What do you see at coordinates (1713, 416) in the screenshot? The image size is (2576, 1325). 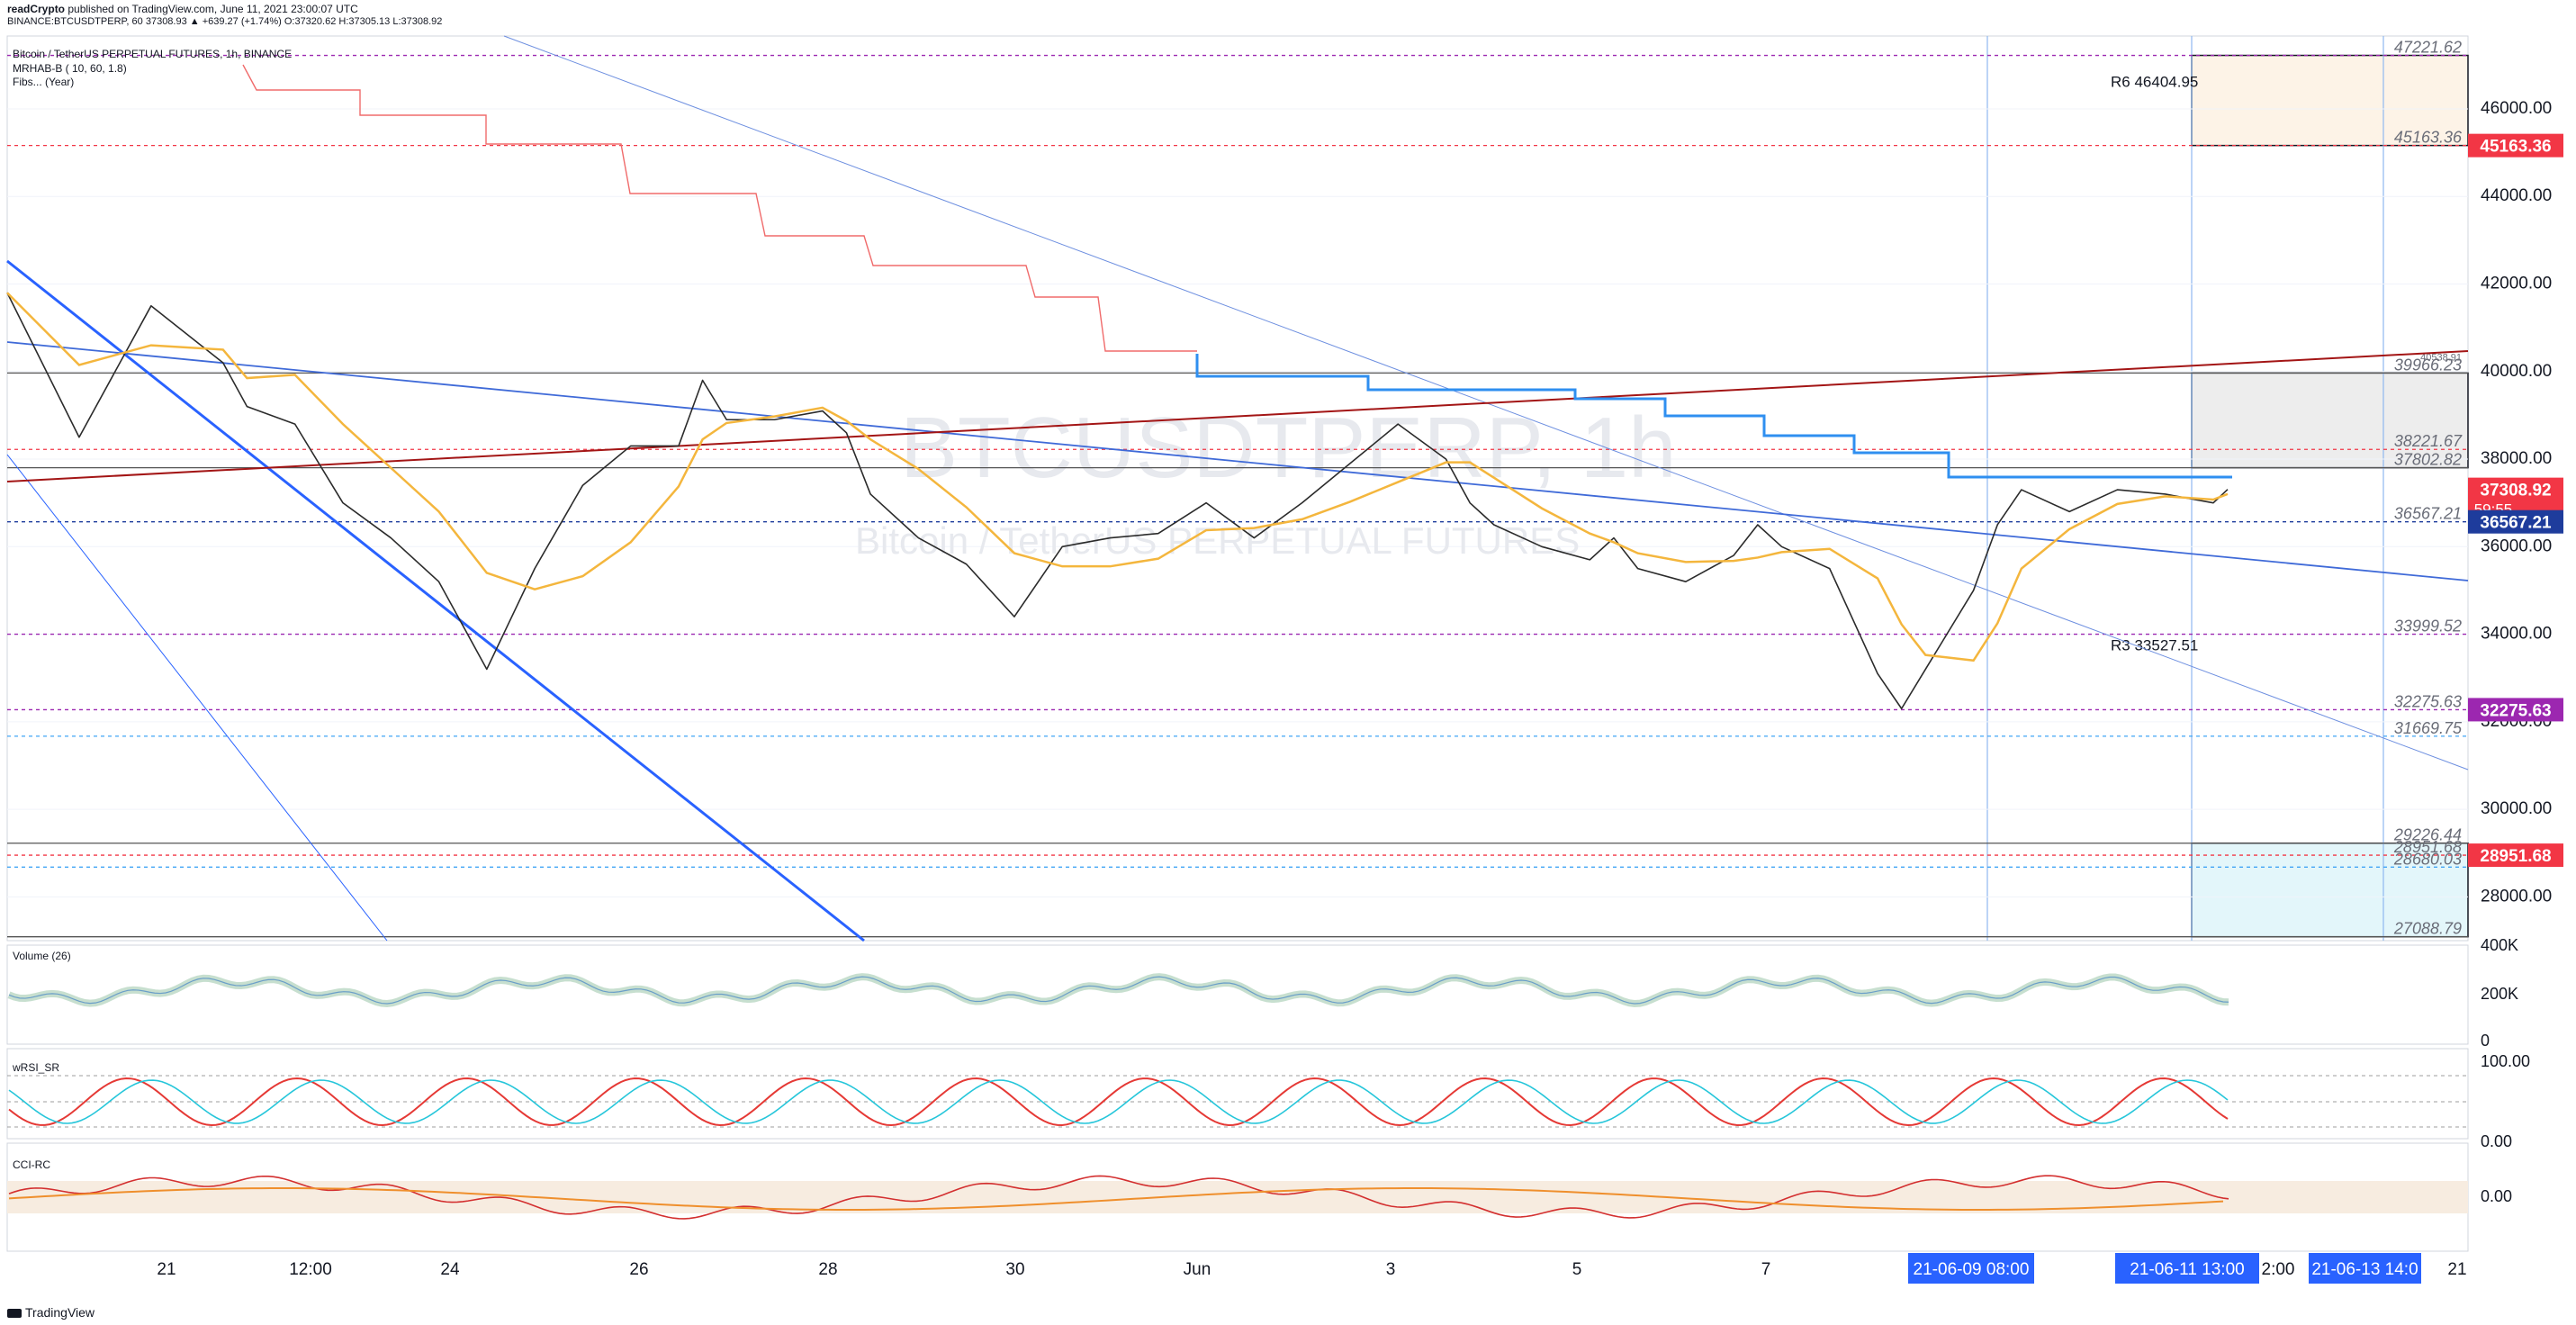 I see `blue-step-line` at bounding box center [1713, 416].